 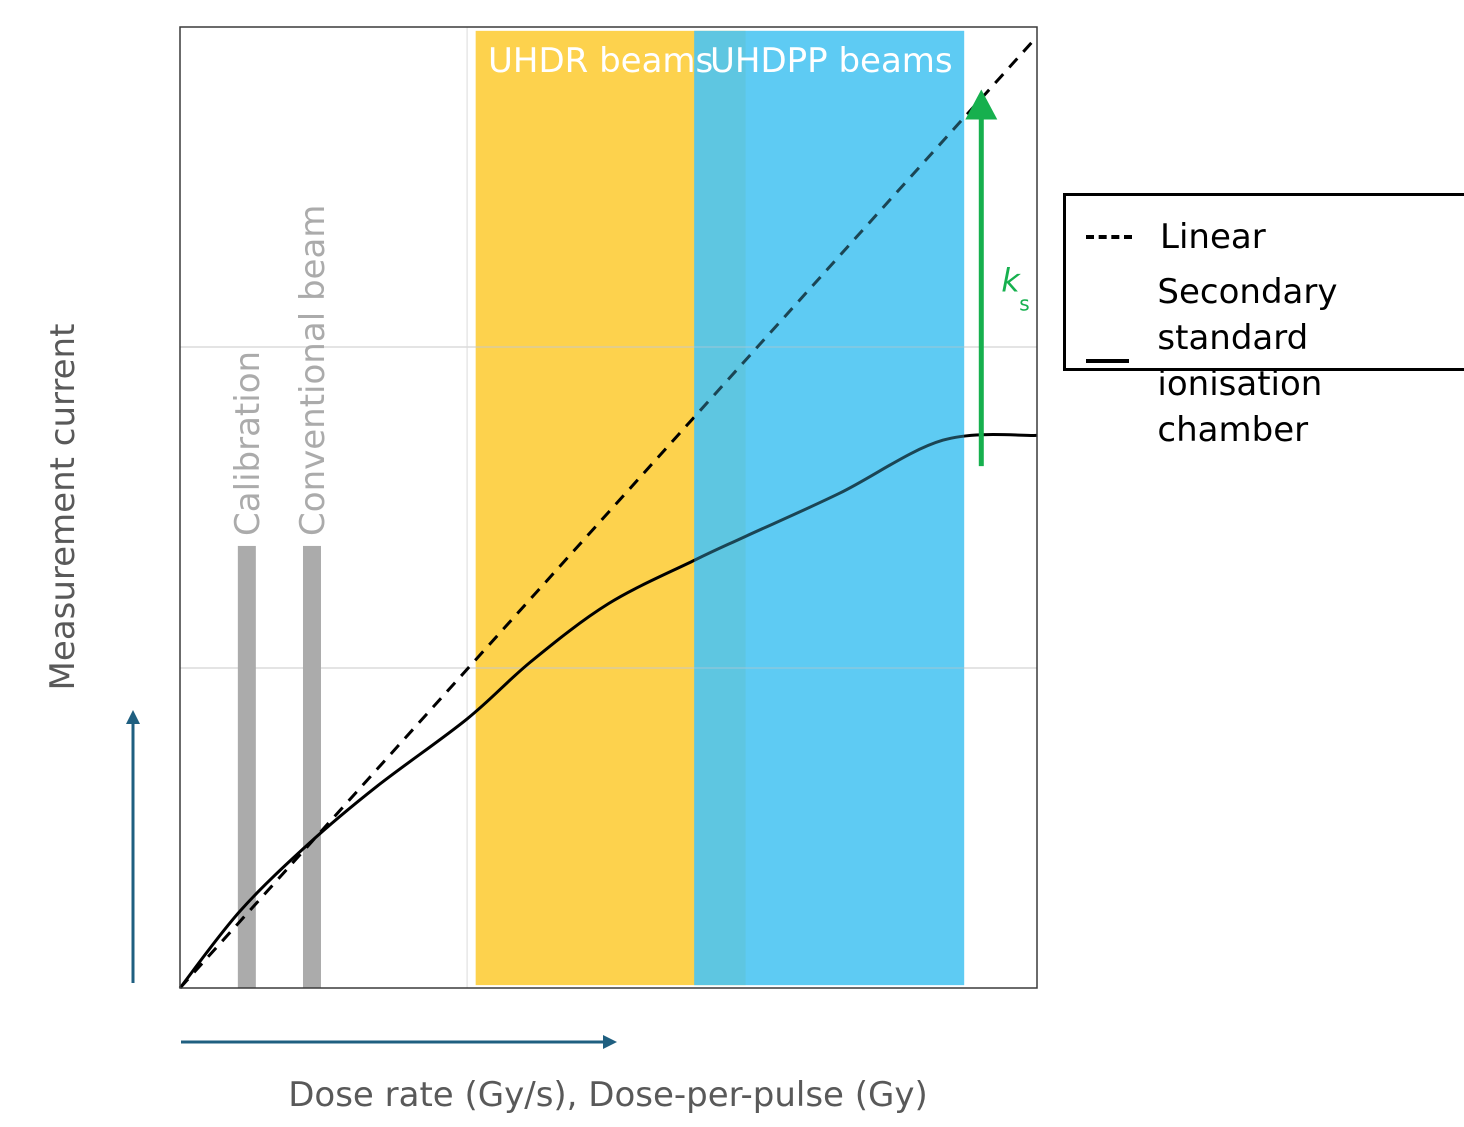 I want to click on region-label-uhdr: UHDR beams, so click(x=600, y=61).